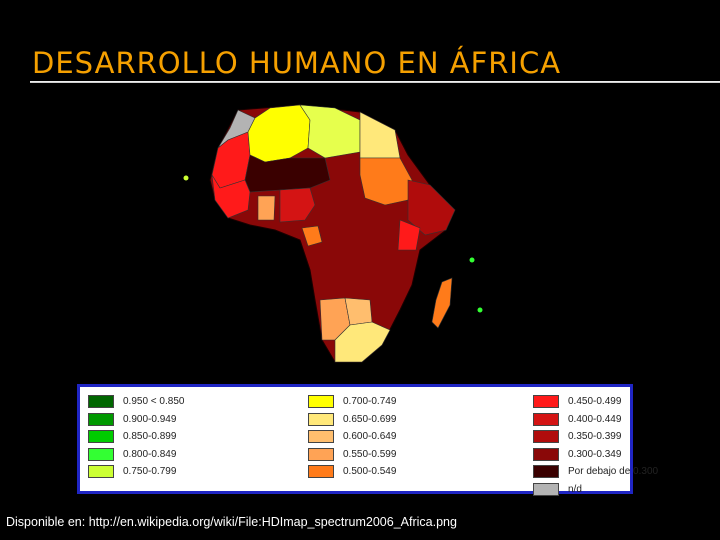 This screenshot has width=720, height=540. What do you see at coordinates (47, 522) in the screenshot?
I see `caption-prefix: Disponible en:` at bounding box center [47, 522].